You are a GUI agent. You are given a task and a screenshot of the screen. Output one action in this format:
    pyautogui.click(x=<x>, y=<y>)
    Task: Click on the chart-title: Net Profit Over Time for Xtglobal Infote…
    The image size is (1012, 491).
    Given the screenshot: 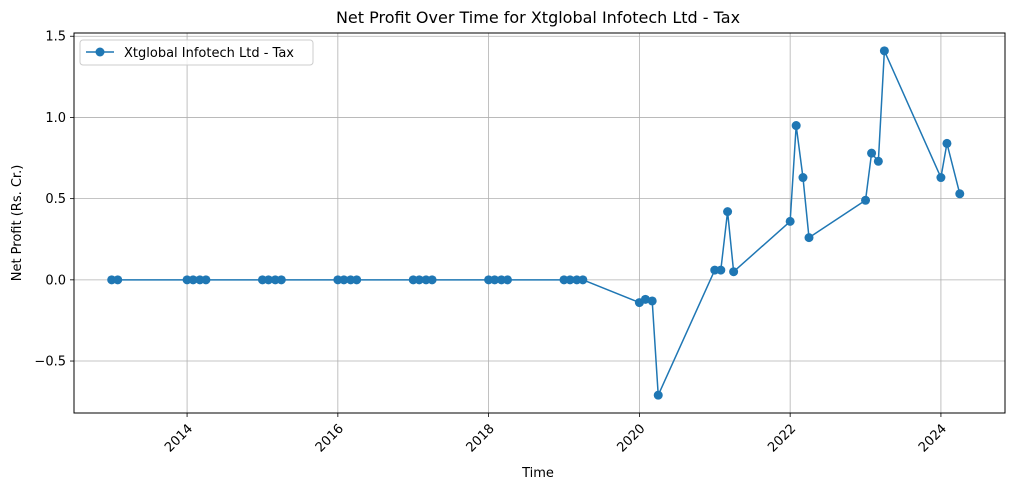 What is the action you would take?
    pyautogui.click(x=538, y=17)
    